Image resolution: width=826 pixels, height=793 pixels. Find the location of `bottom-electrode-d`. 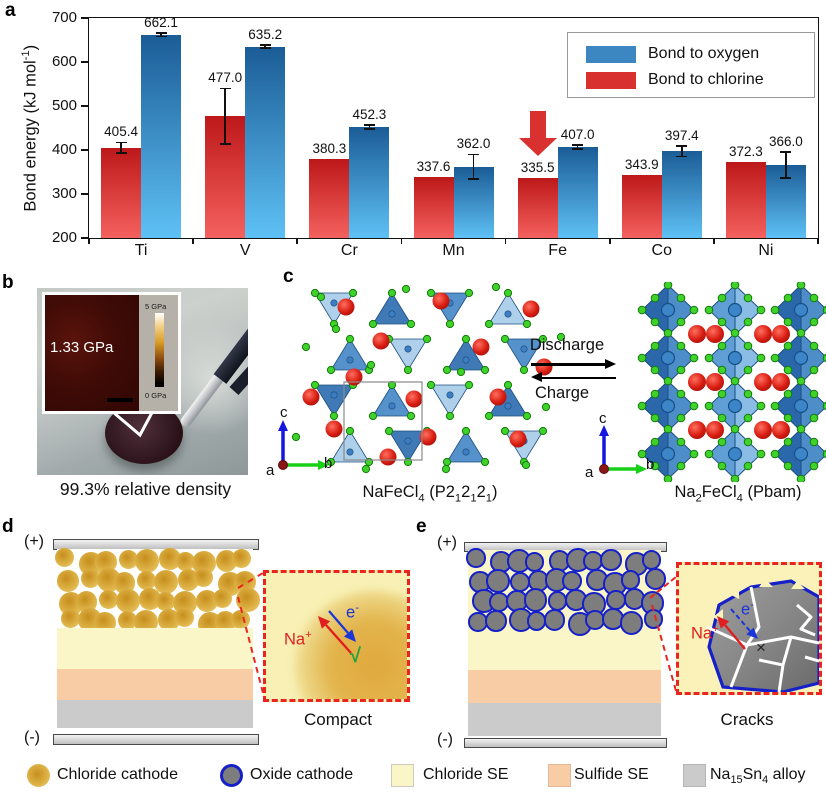

bottom-electrode-d is located at coordinates (156, 739).